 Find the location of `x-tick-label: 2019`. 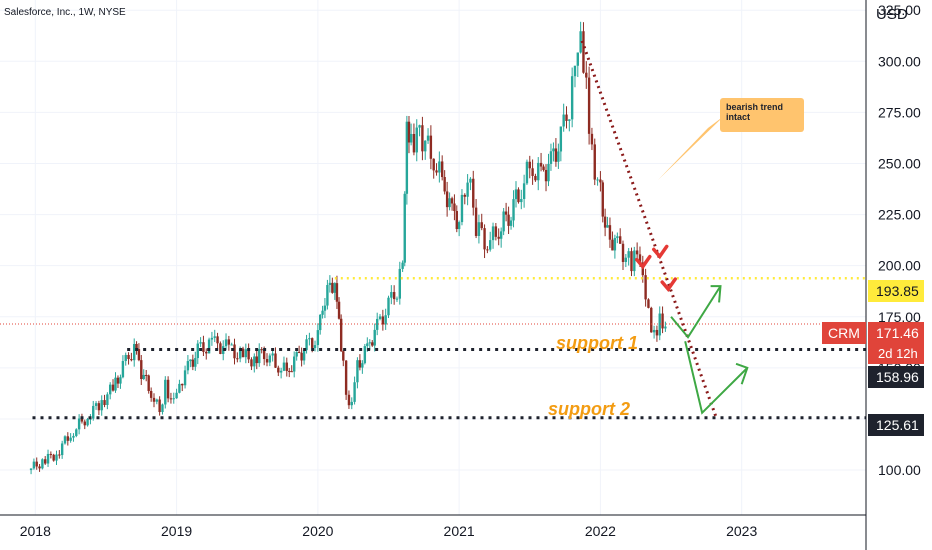

x-tick-label: 2019 is located at coordinates (176, 531).